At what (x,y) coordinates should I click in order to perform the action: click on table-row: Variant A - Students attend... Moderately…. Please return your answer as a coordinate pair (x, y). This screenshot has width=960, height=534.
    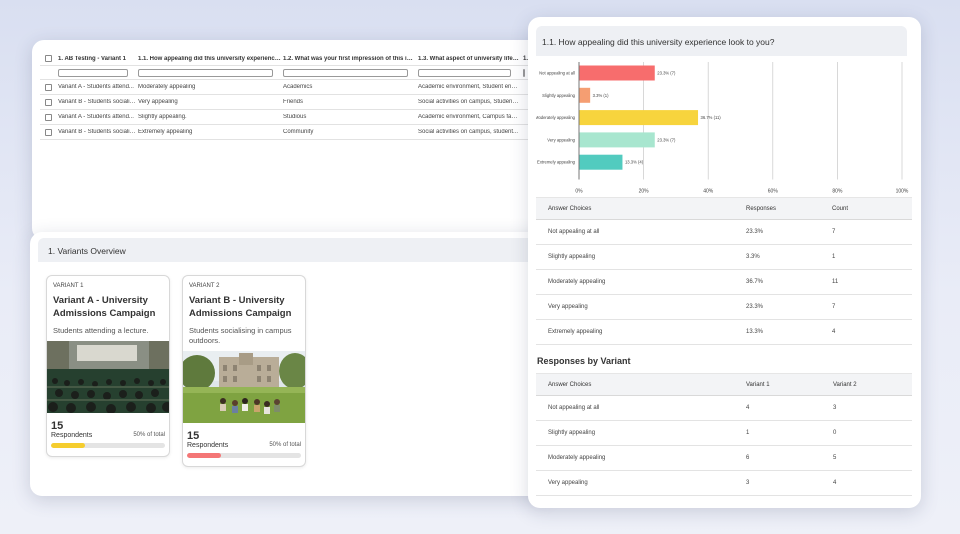
    Looking at the image, I should click on (296, 87).